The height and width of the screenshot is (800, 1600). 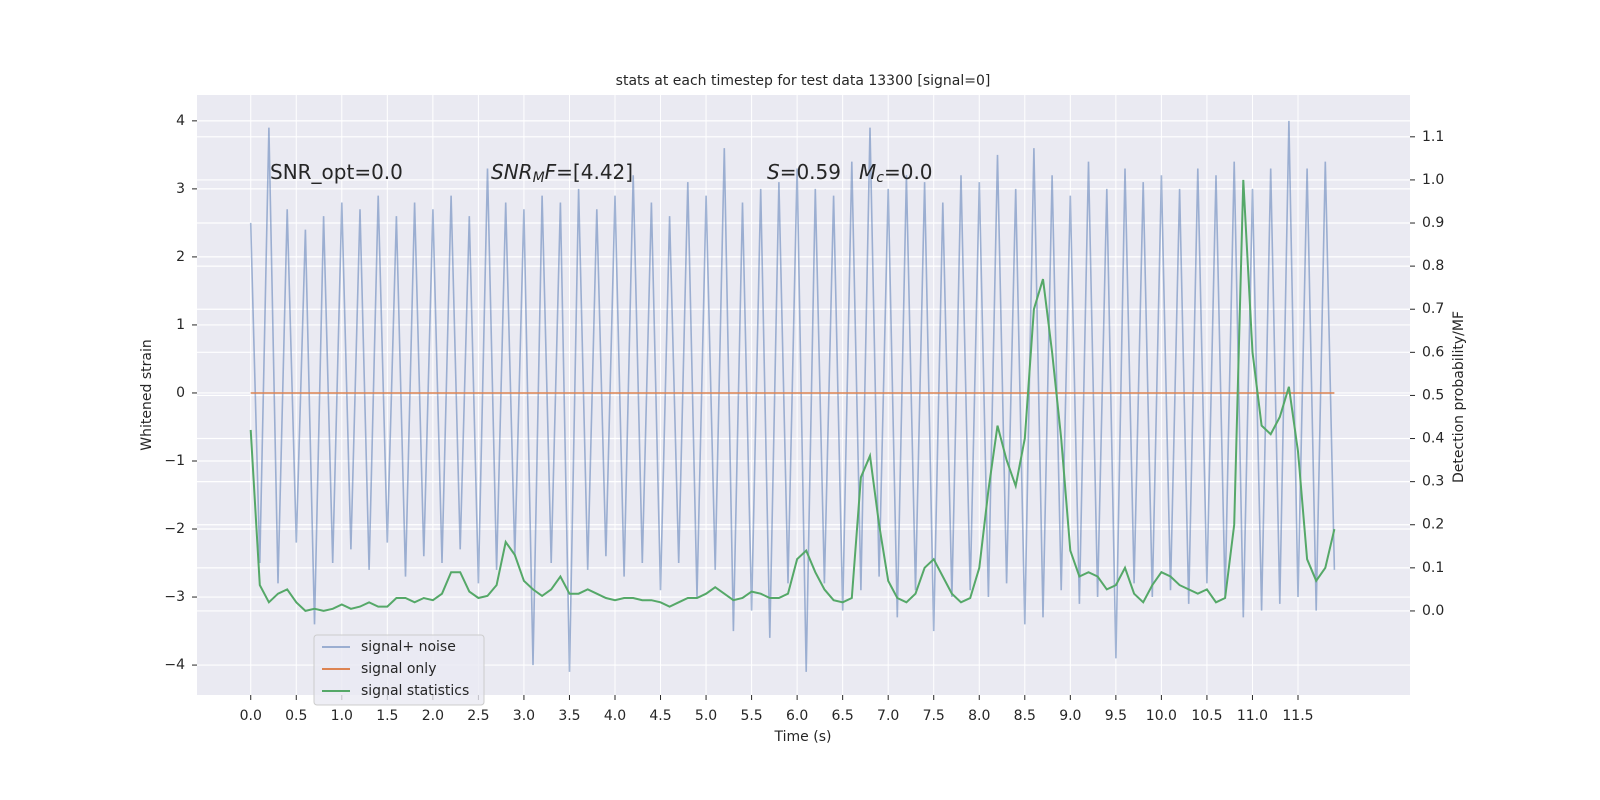 I want to click on y-axis-label: Whitened strain, so click(x=147, y=394).